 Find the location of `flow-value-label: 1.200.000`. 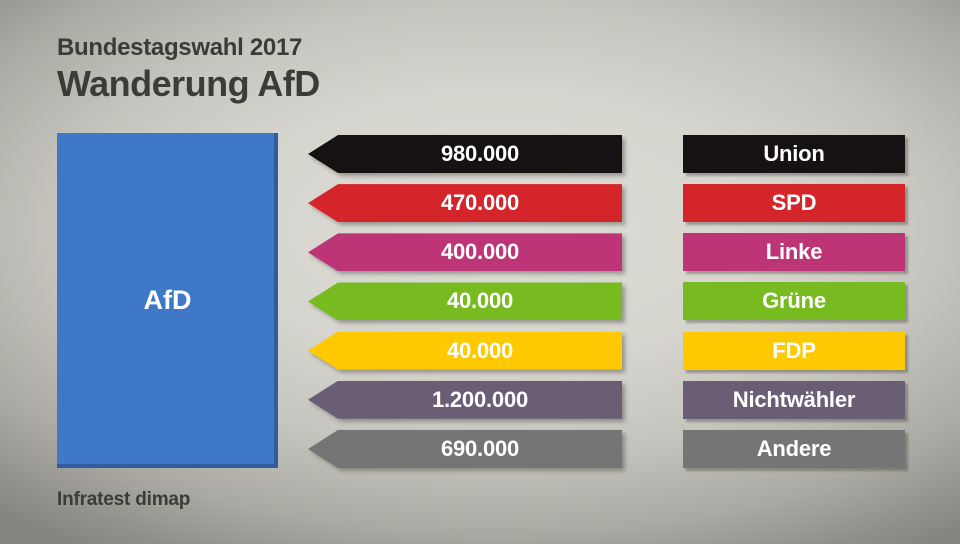

flow-value-label: 1.200.000 is located at coordinates (480, 399).